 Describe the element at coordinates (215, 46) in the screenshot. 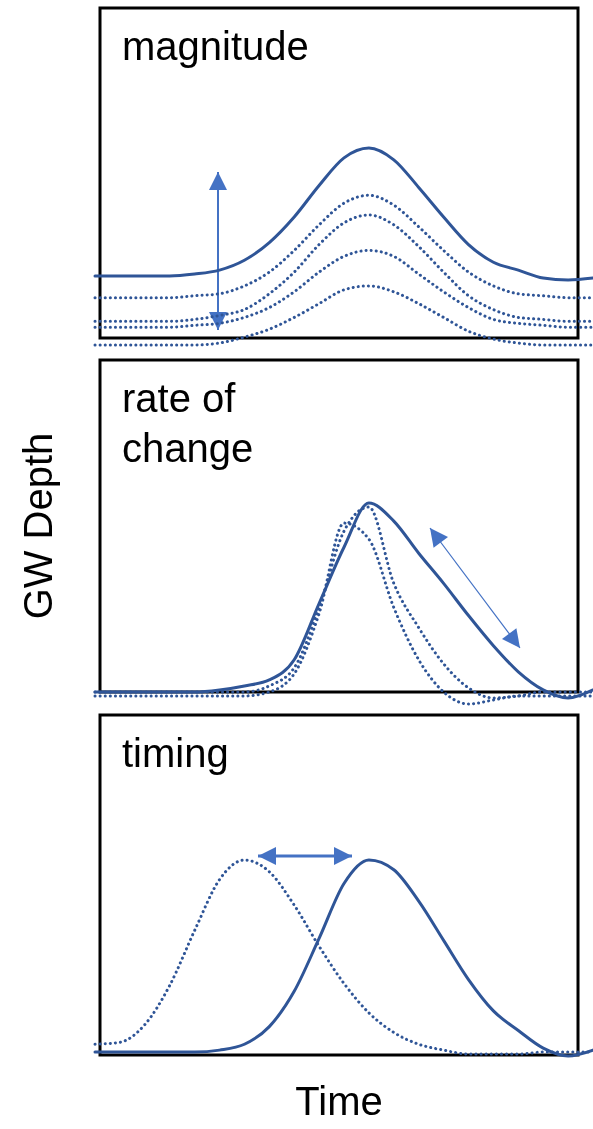

I see `chart-title: magnitude` at that location.